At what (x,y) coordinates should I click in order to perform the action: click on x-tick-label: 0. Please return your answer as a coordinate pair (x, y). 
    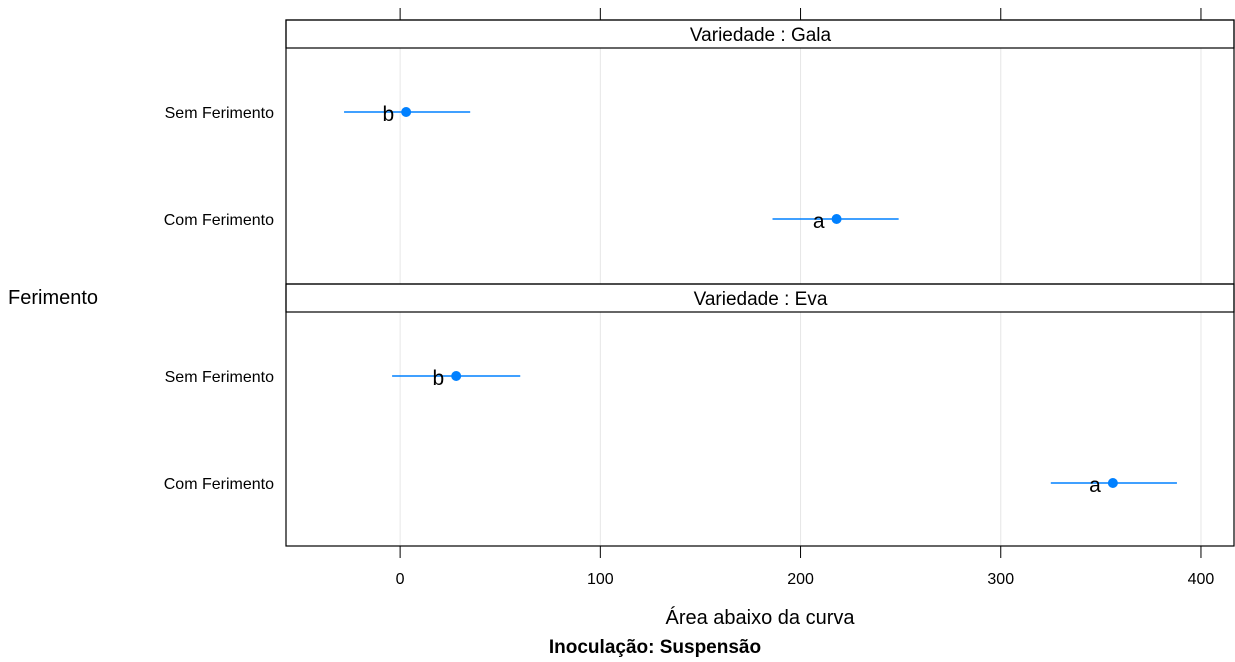
    Looking at the image, I should click on (400, 579).